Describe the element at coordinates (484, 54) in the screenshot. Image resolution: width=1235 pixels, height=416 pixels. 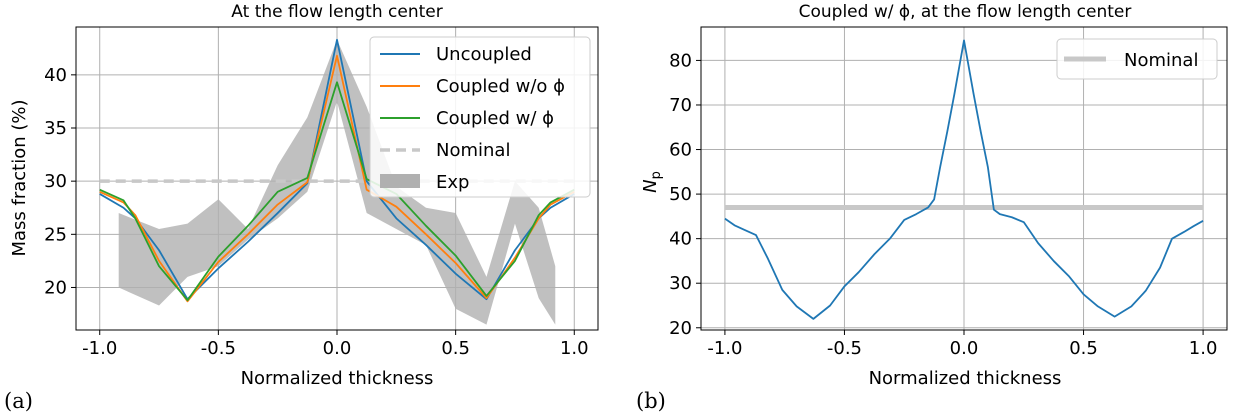
I see `legend-label-uncoupled: Uncoupled` at that location.